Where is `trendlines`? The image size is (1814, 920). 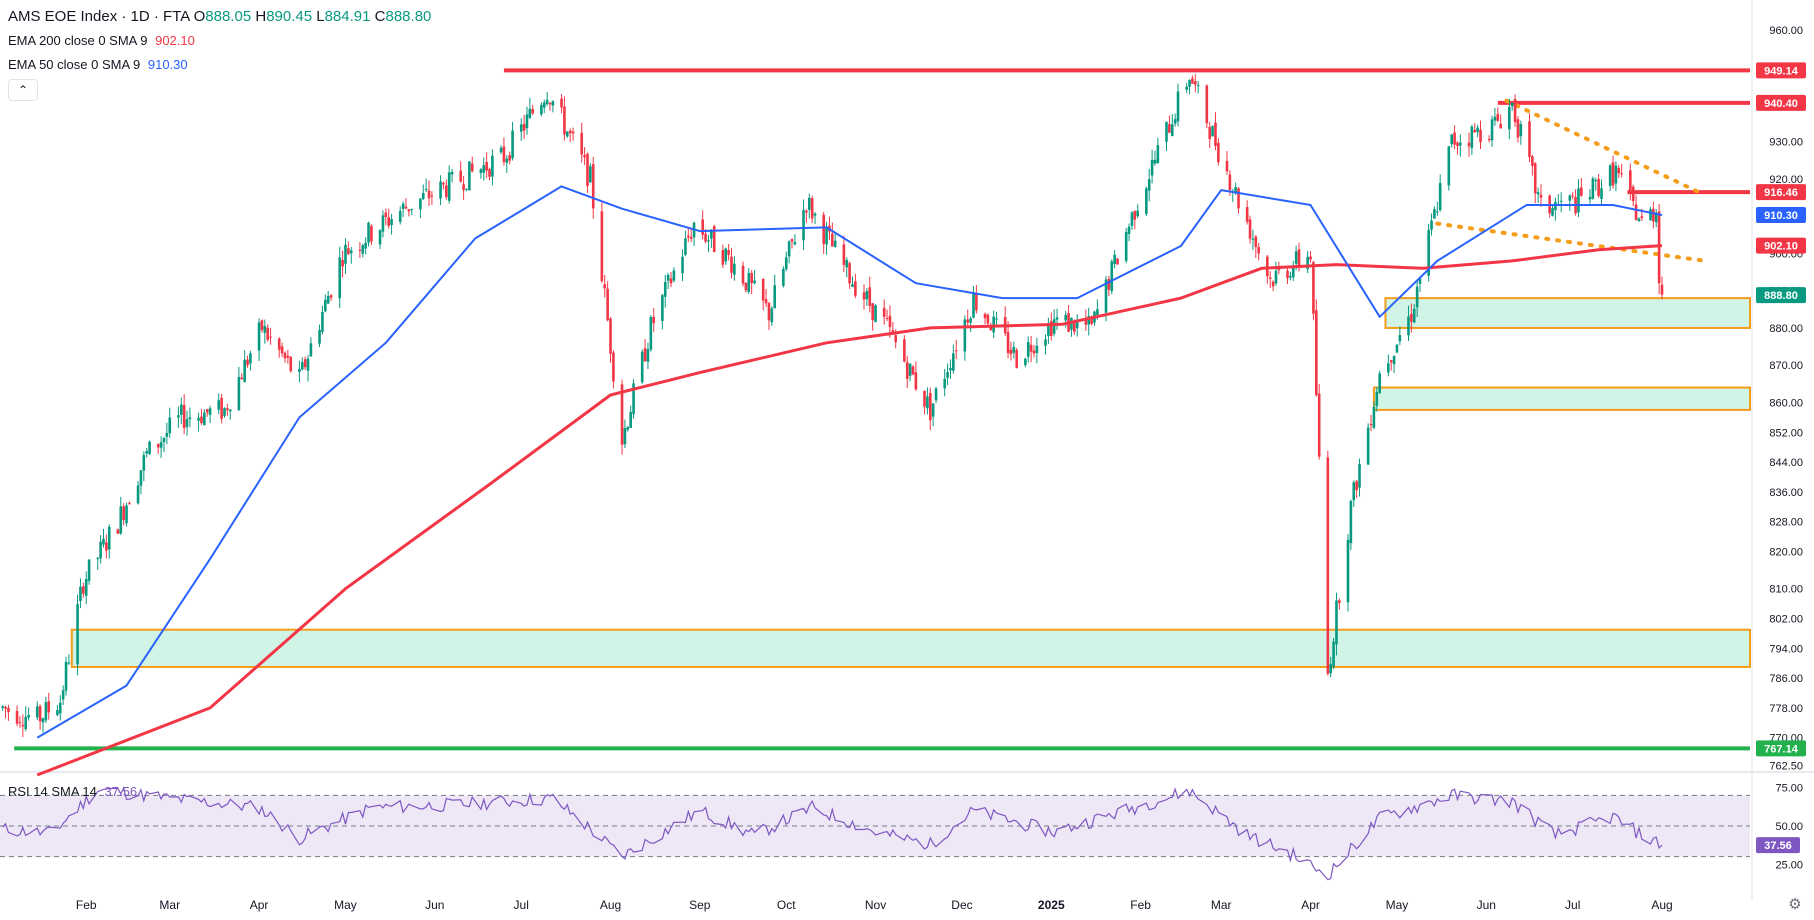
trendlines is located at coordinates (1571, 180).